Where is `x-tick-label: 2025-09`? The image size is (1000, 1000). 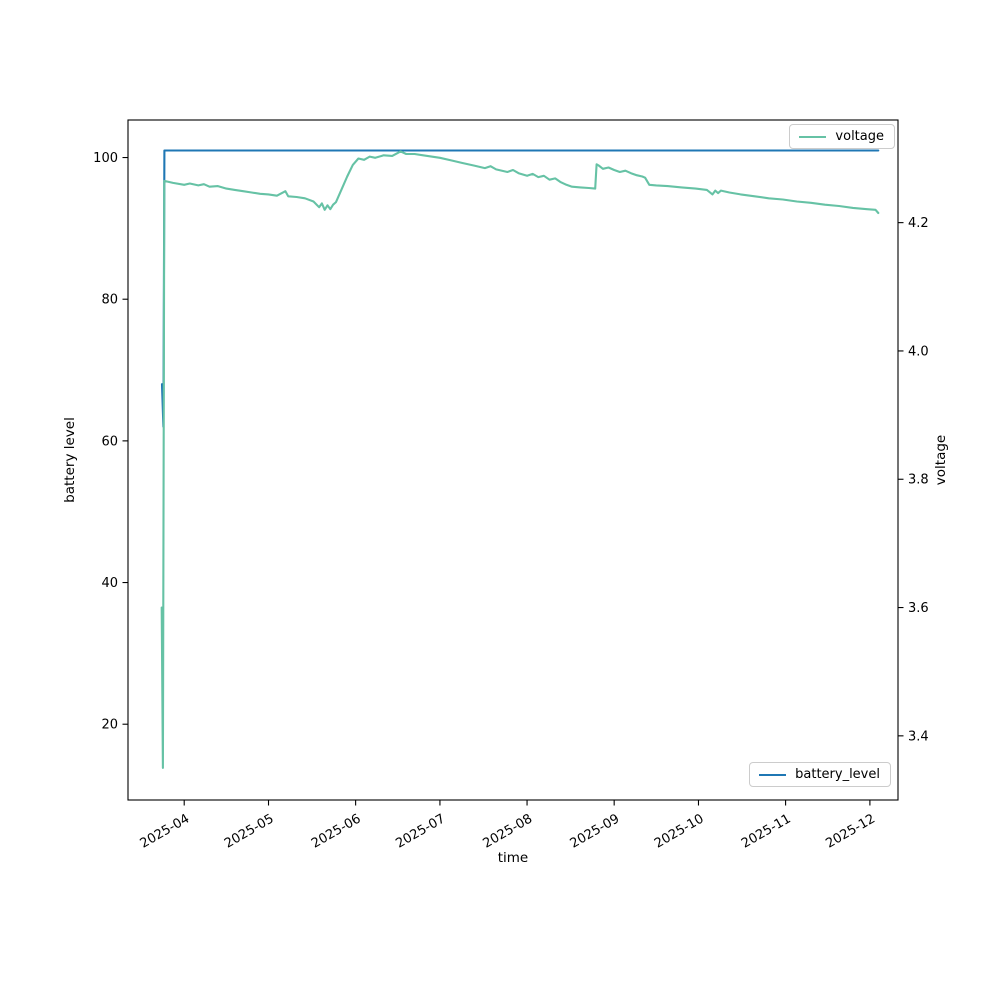 x-tick-label: 2025-09 is located at coordinates (595, 831).